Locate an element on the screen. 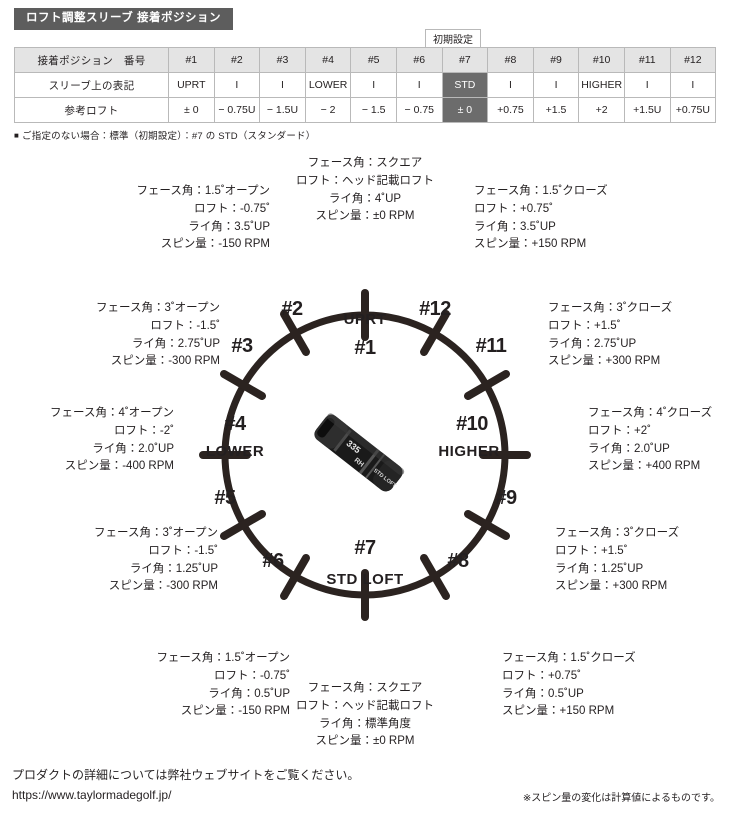  col-header-1: #1 is located at coordinates (191, 60).